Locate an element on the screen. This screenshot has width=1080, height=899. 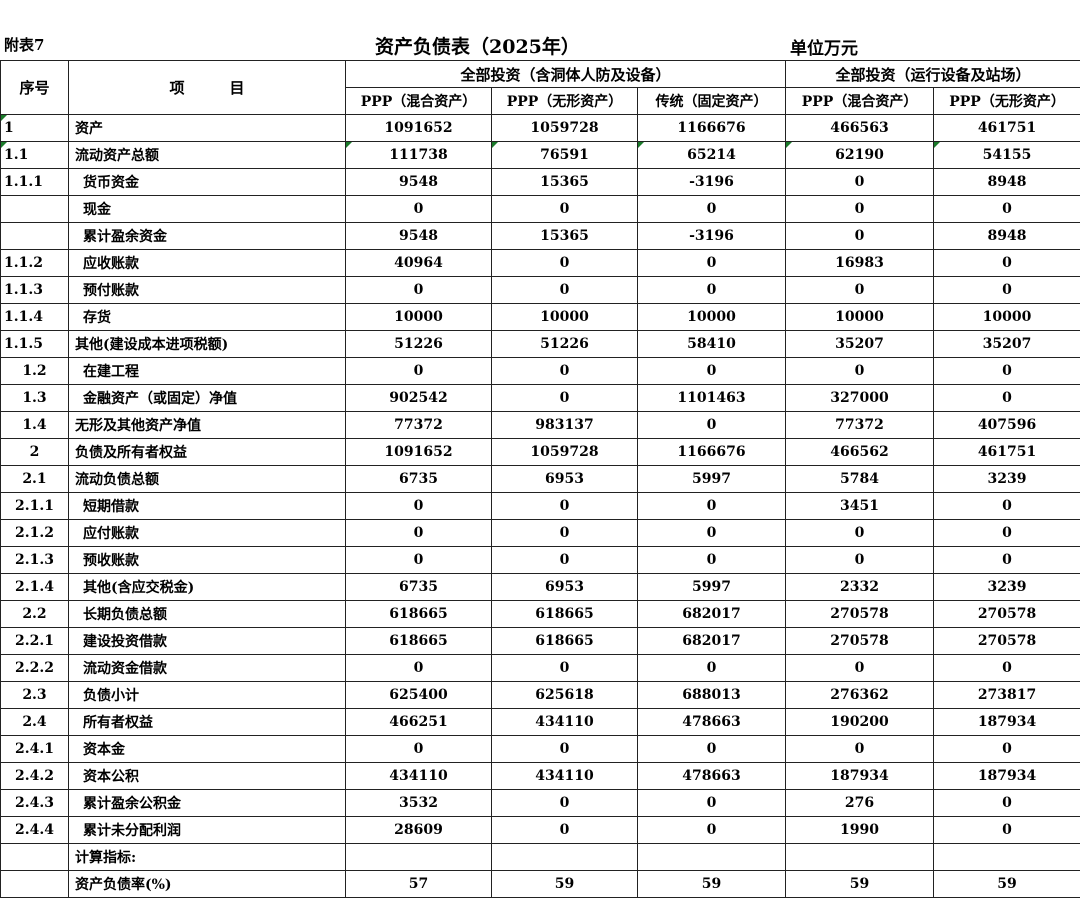
row-item: 负债及所有者权益 is located at coordinates (207, 452).